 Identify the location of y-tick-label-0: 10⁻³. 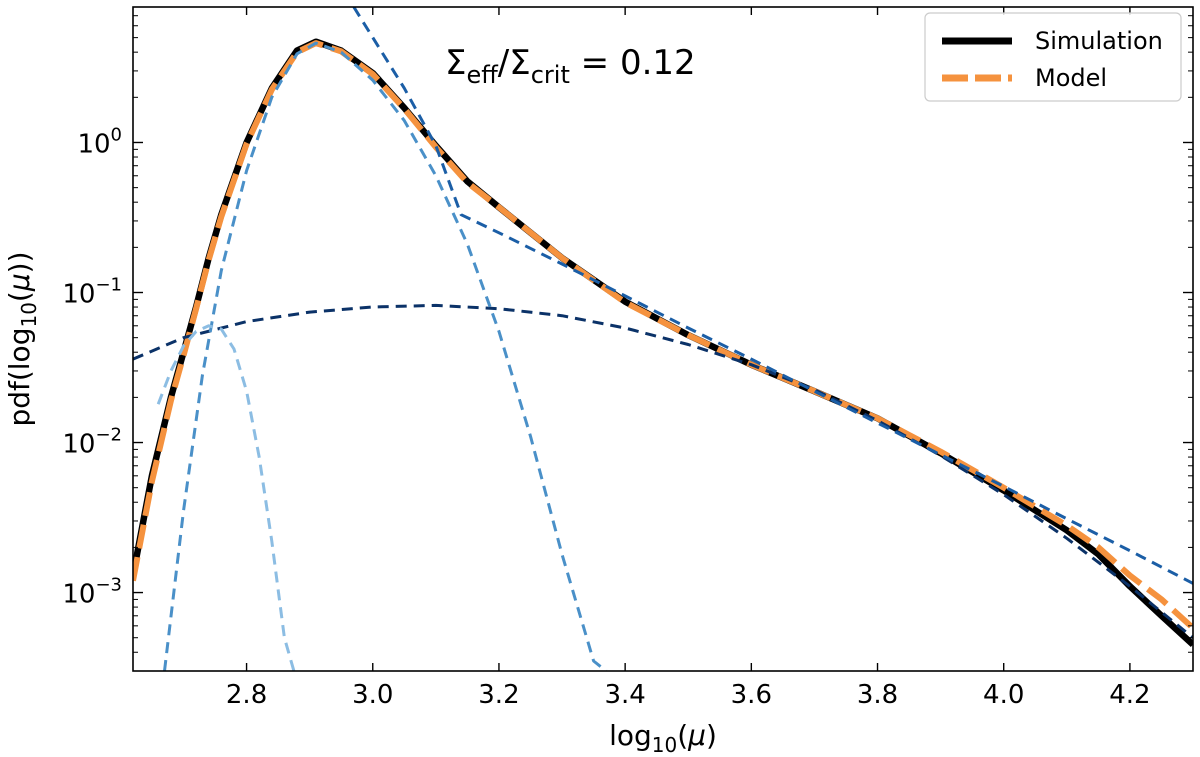
(92, 592).